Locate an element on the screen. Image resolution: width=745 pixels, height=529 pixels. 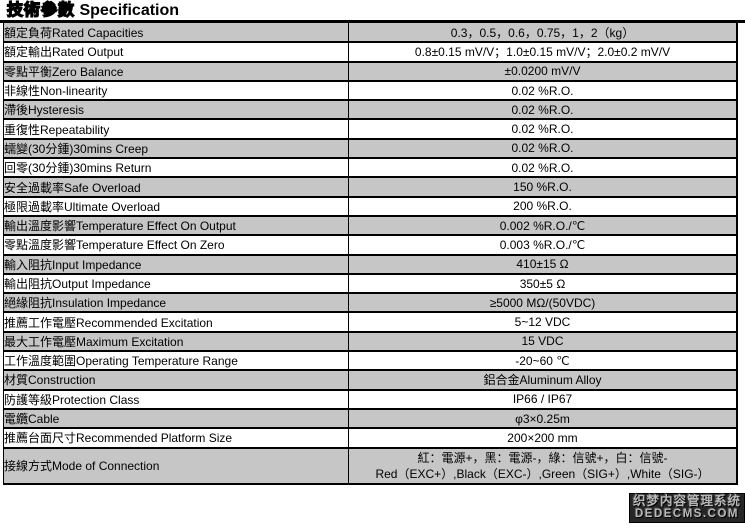
page-title-chinese: 技術參數 is located at coordinates (41, 10).